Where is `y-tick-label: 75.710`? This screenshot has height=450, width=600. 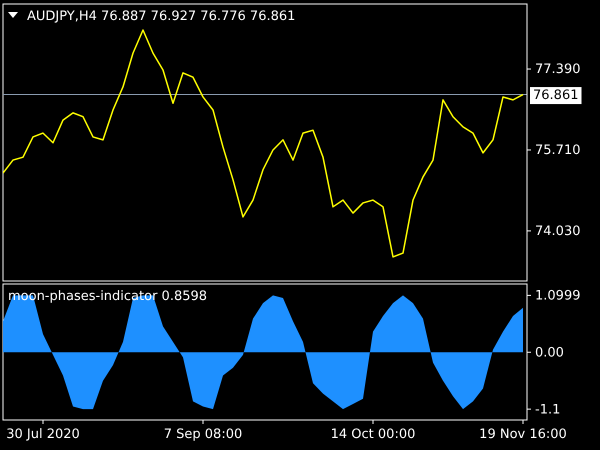 y-tick-label: 75.710 is located at coordinates (557, 150).